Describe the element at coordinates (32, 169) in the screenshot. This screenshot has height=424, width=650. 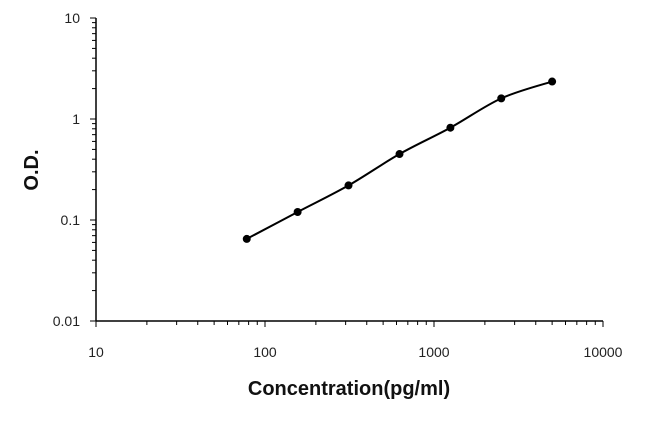
I see `y-axis-title: O.D.` at that location.